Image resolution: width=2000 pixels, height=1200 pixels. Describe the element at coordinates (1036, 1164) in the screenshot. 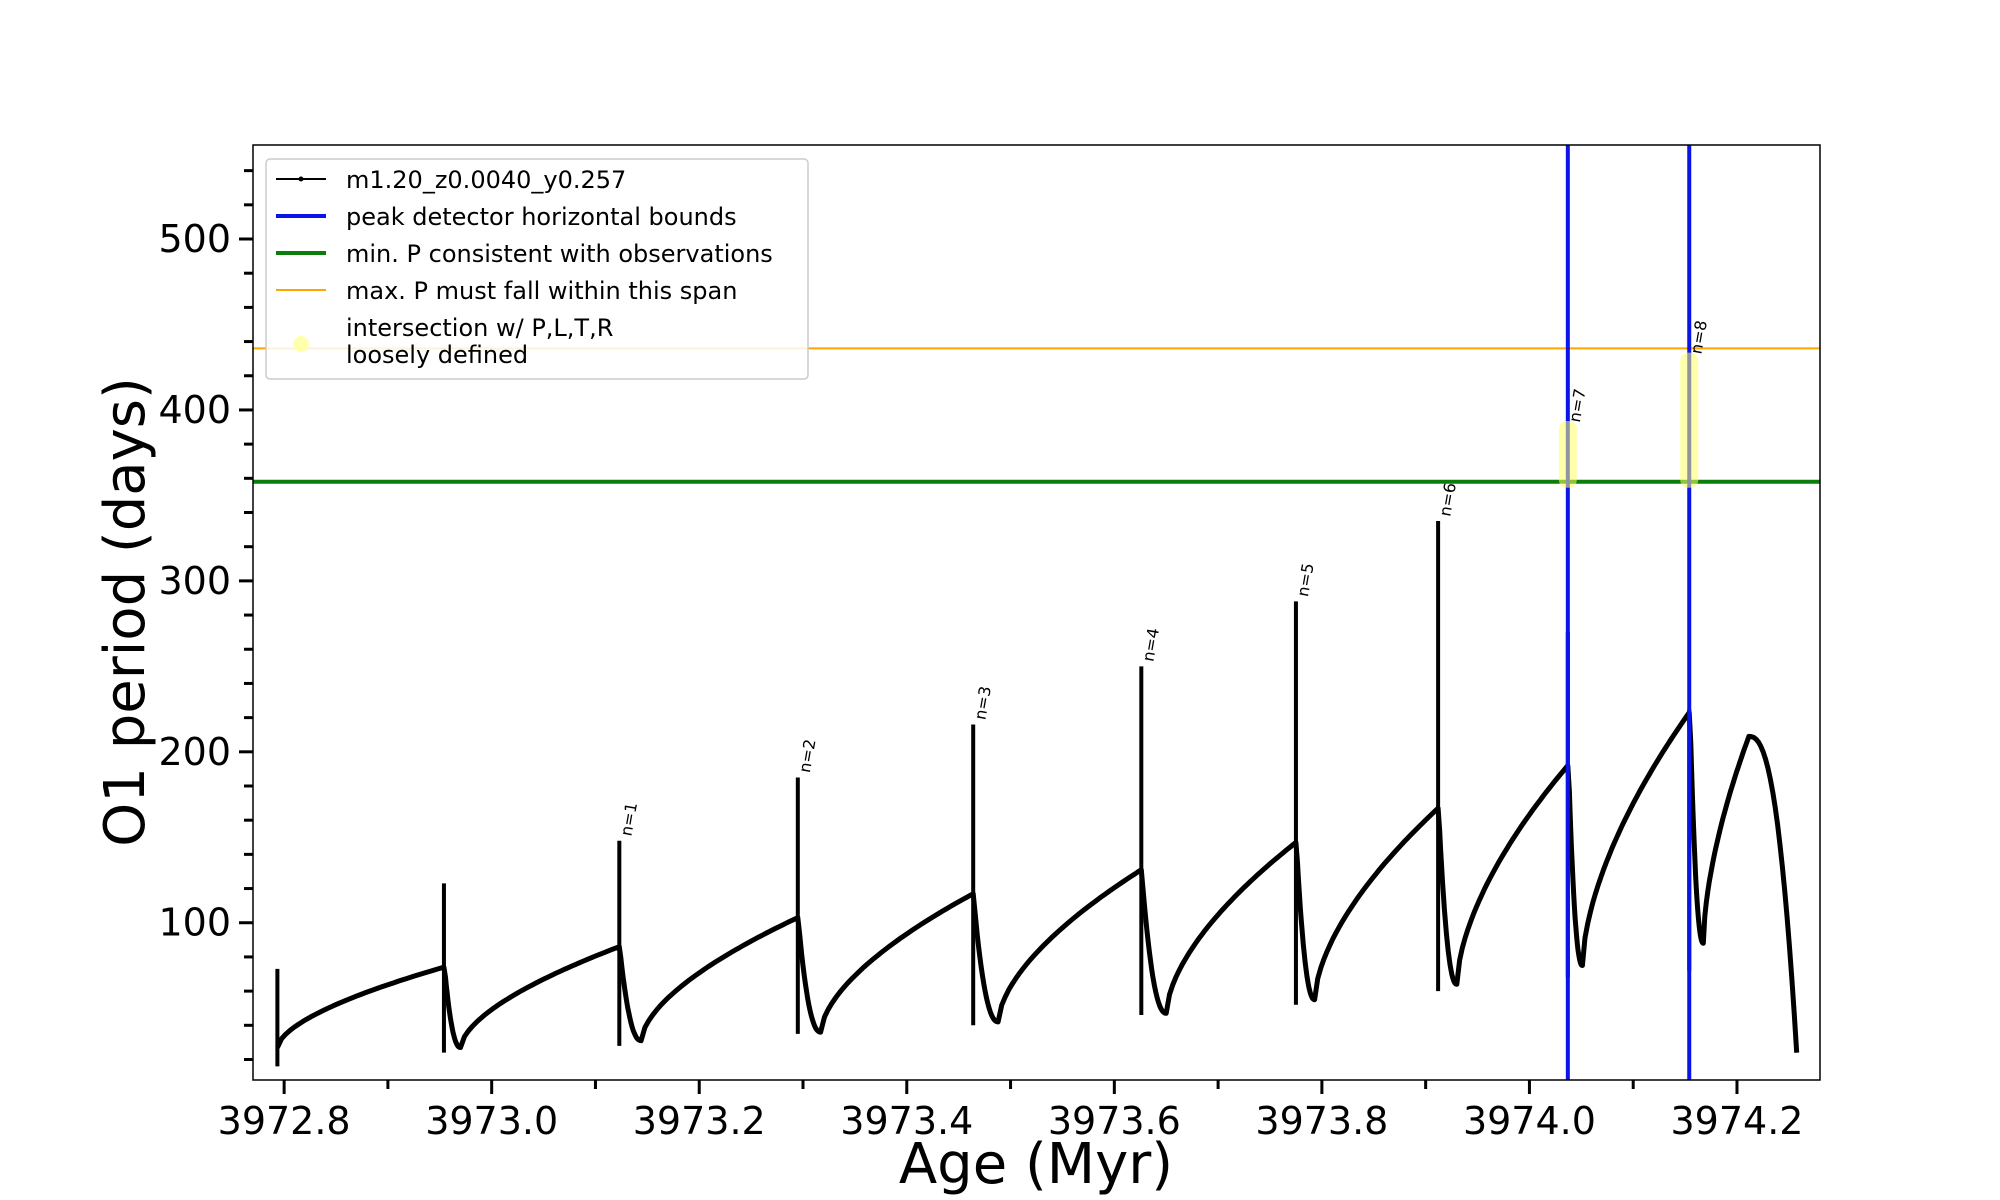

I see `x-axis-title: Age (Myr)` at that location.